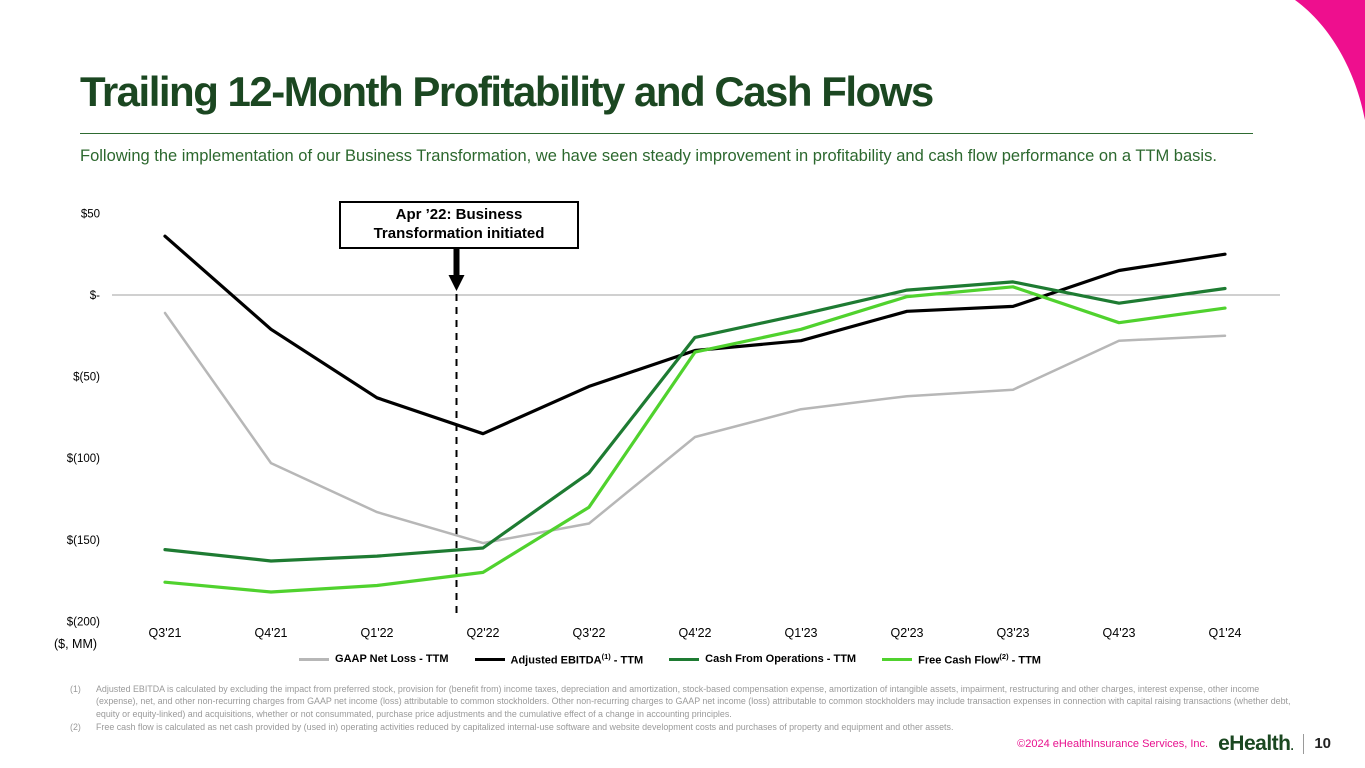  Describe the element at coordinates (1119, 633) in the screenshot. I see `x-tick-label: Q4'23` at that location.